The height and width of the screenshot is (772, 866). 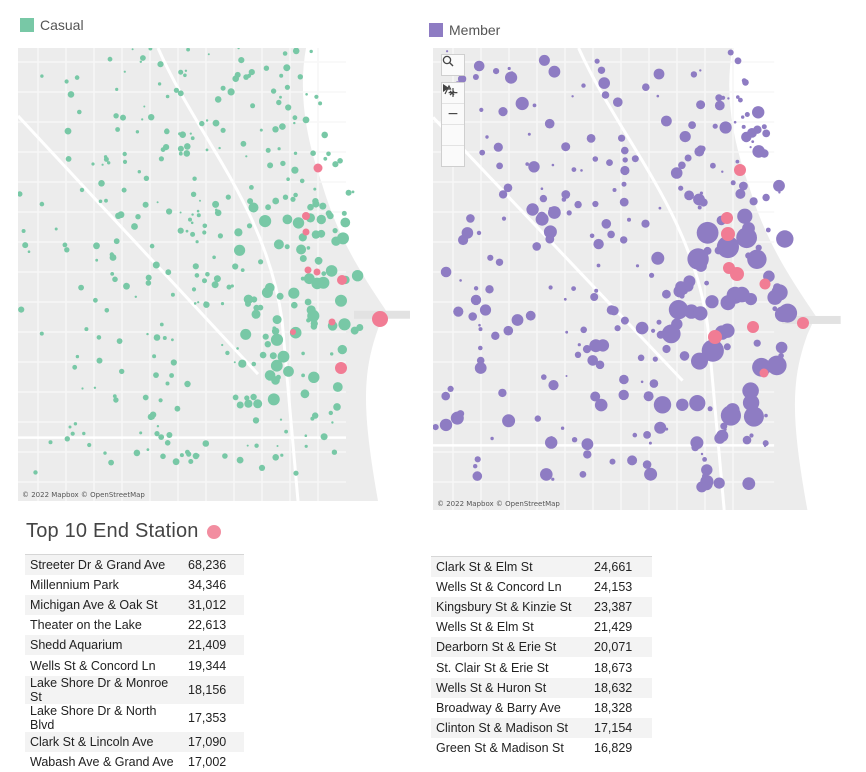 What do you see at coordinates (134, 605) in the screenshot?
I see `table-row: Michigan Ave & Oak St 31,012` at bounding box center [134, 605].